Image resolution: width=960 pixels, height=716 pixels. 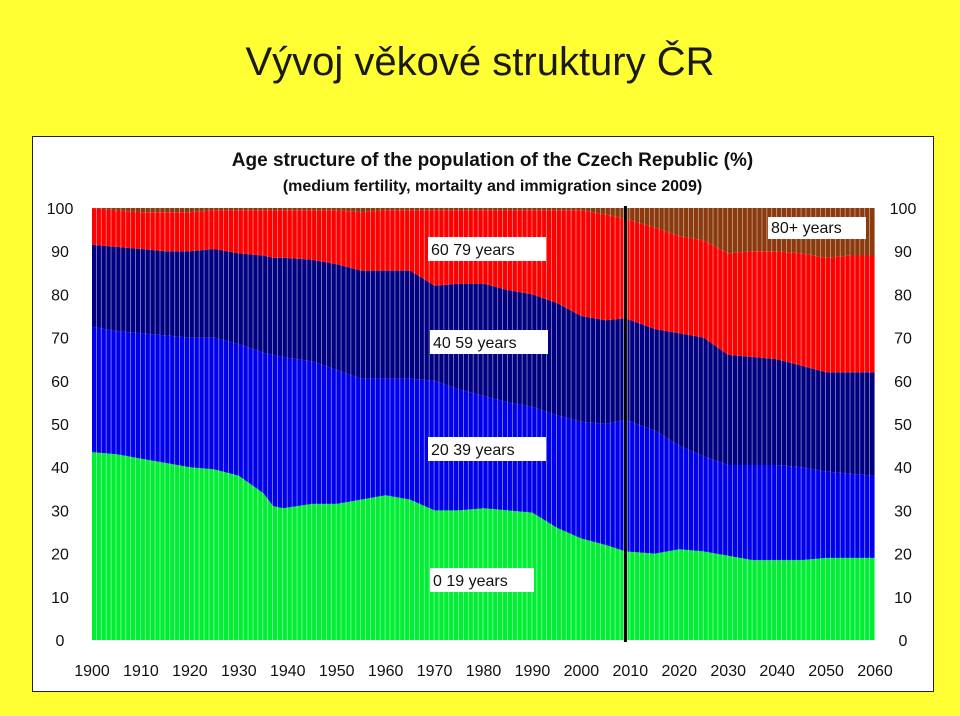 I want to click on x-tick-label: 1950, so click(x=337, y=671).